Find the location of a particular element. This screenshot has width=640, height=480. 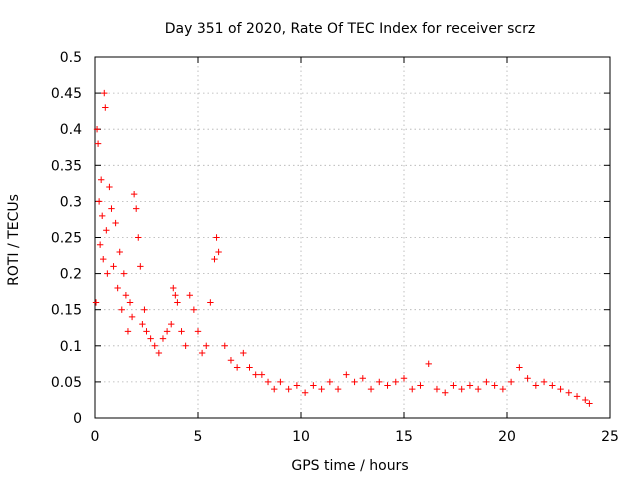

y-tick-label: 0.3 is located at coordinates (71, 202).